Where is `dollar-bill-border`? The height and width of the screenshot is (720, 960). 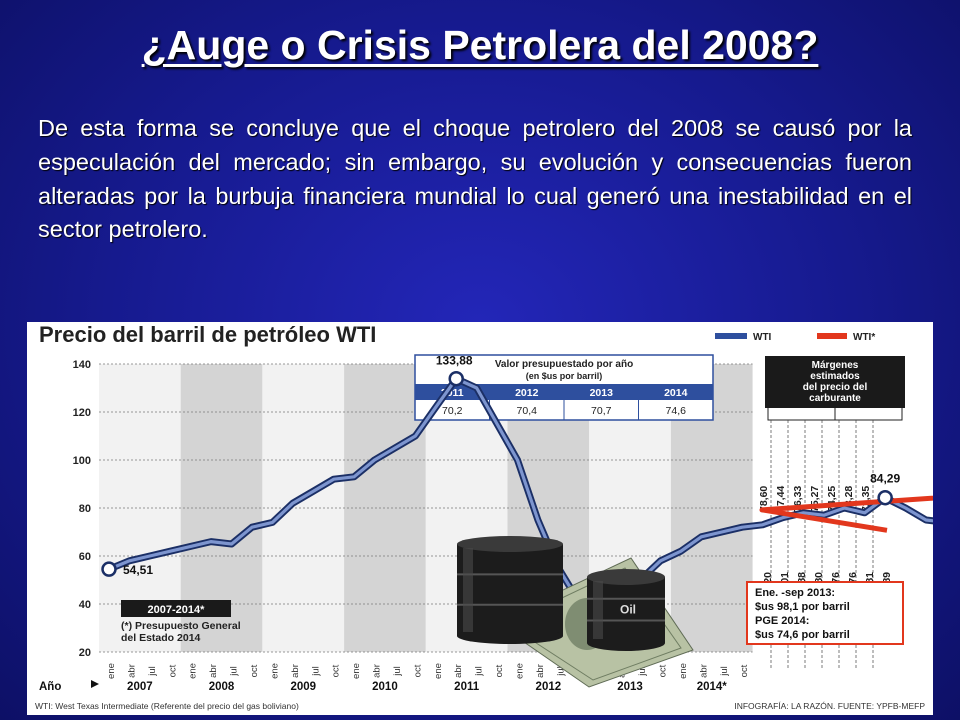
dollar-bill-border is located at coordinates (593, 624).